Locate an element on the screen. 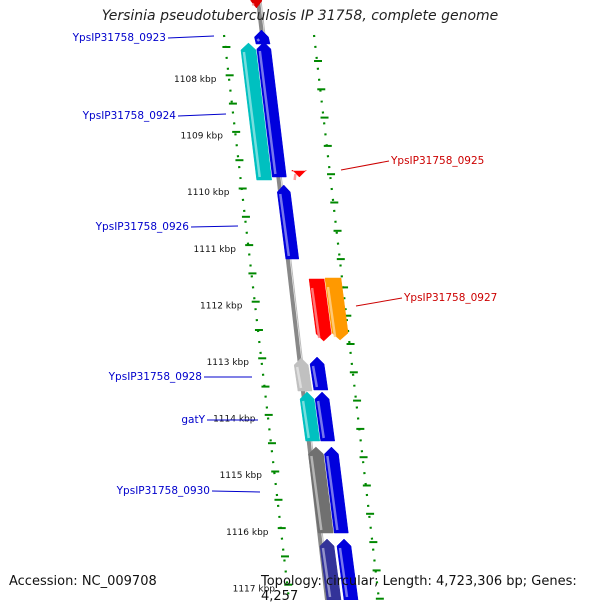 The image size is (600, 604). kbp-tick-label: 1113 kbp is located at coordinates (228, 363).